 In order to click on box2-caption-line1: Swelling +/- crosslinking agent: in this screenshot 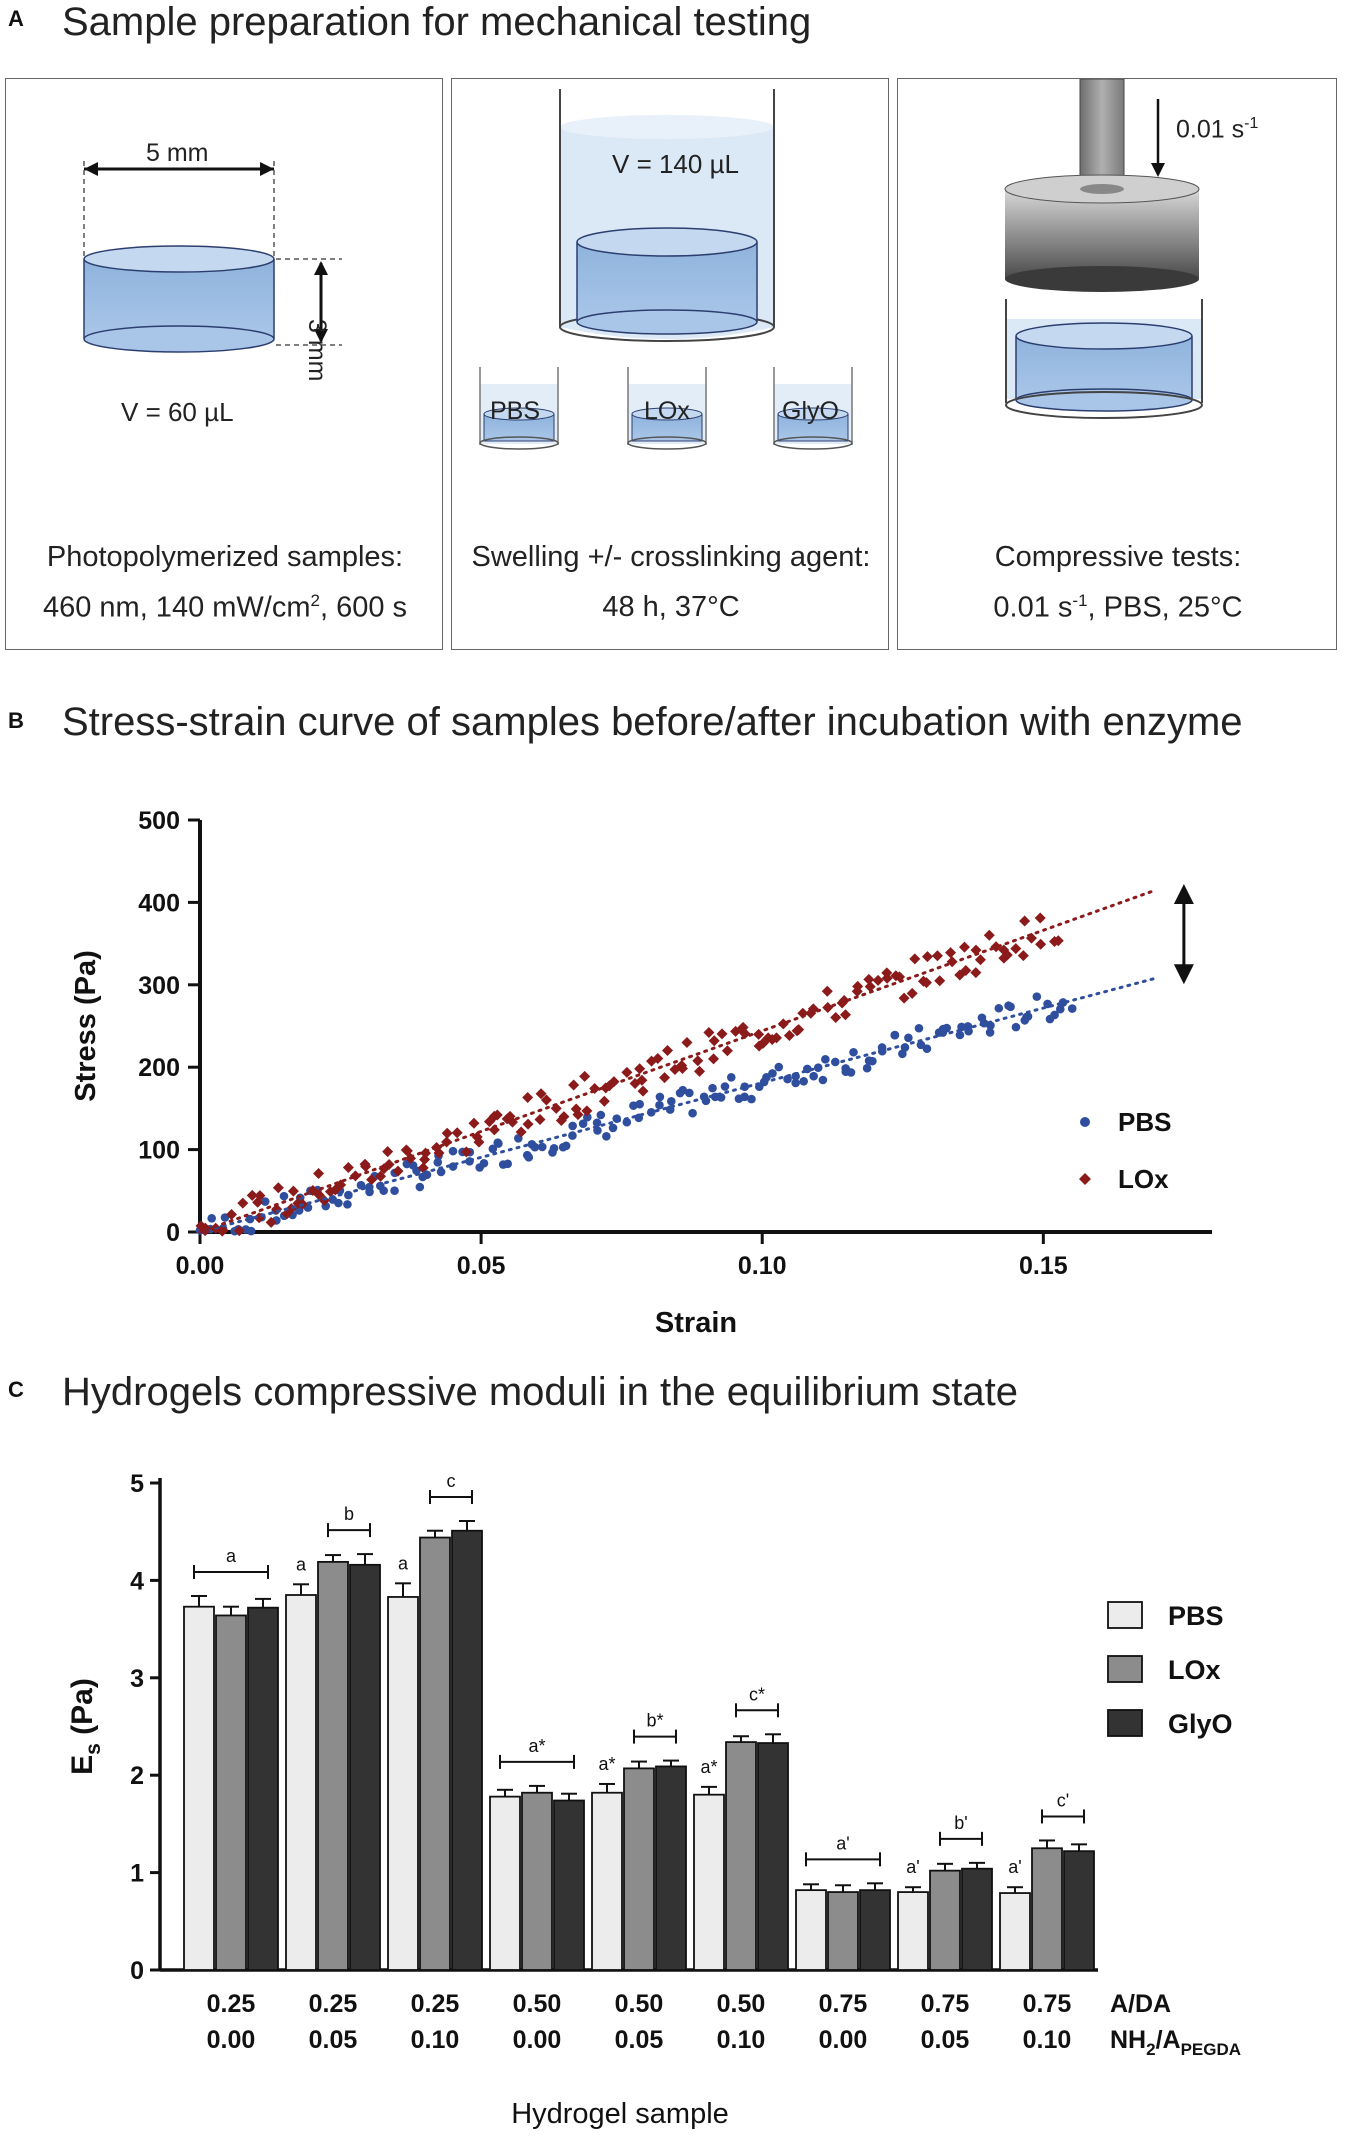, I will do `click(671, 557)`.